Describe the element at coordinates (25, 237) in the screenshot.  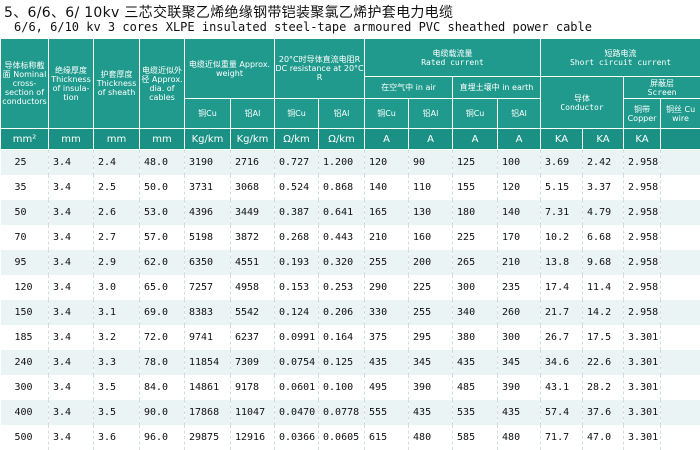
I see `table-cell: 70` at that location.